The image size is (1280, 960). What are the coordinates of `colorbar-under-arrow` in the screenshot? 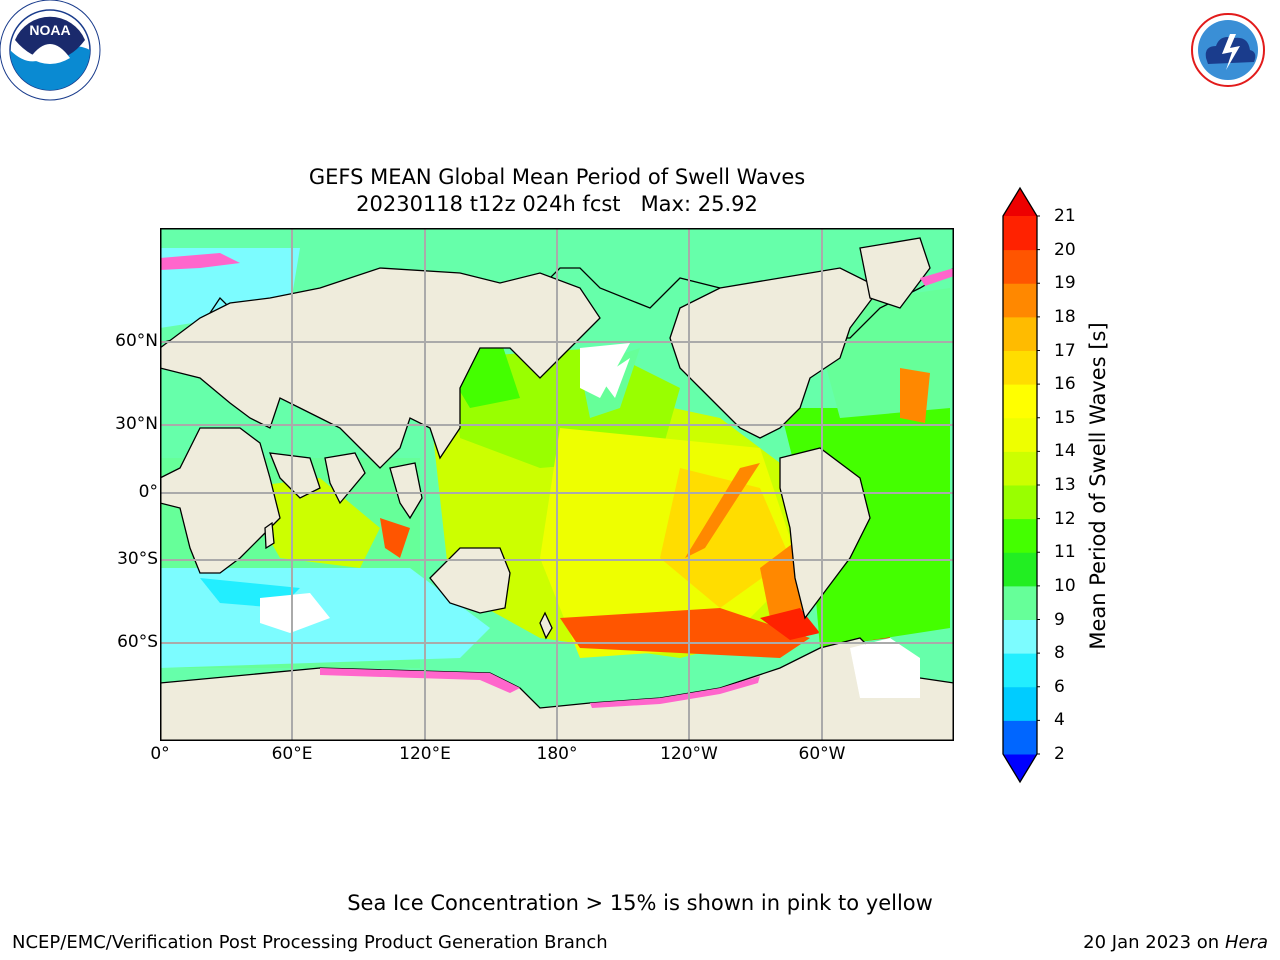 It's located at (1020, 768).